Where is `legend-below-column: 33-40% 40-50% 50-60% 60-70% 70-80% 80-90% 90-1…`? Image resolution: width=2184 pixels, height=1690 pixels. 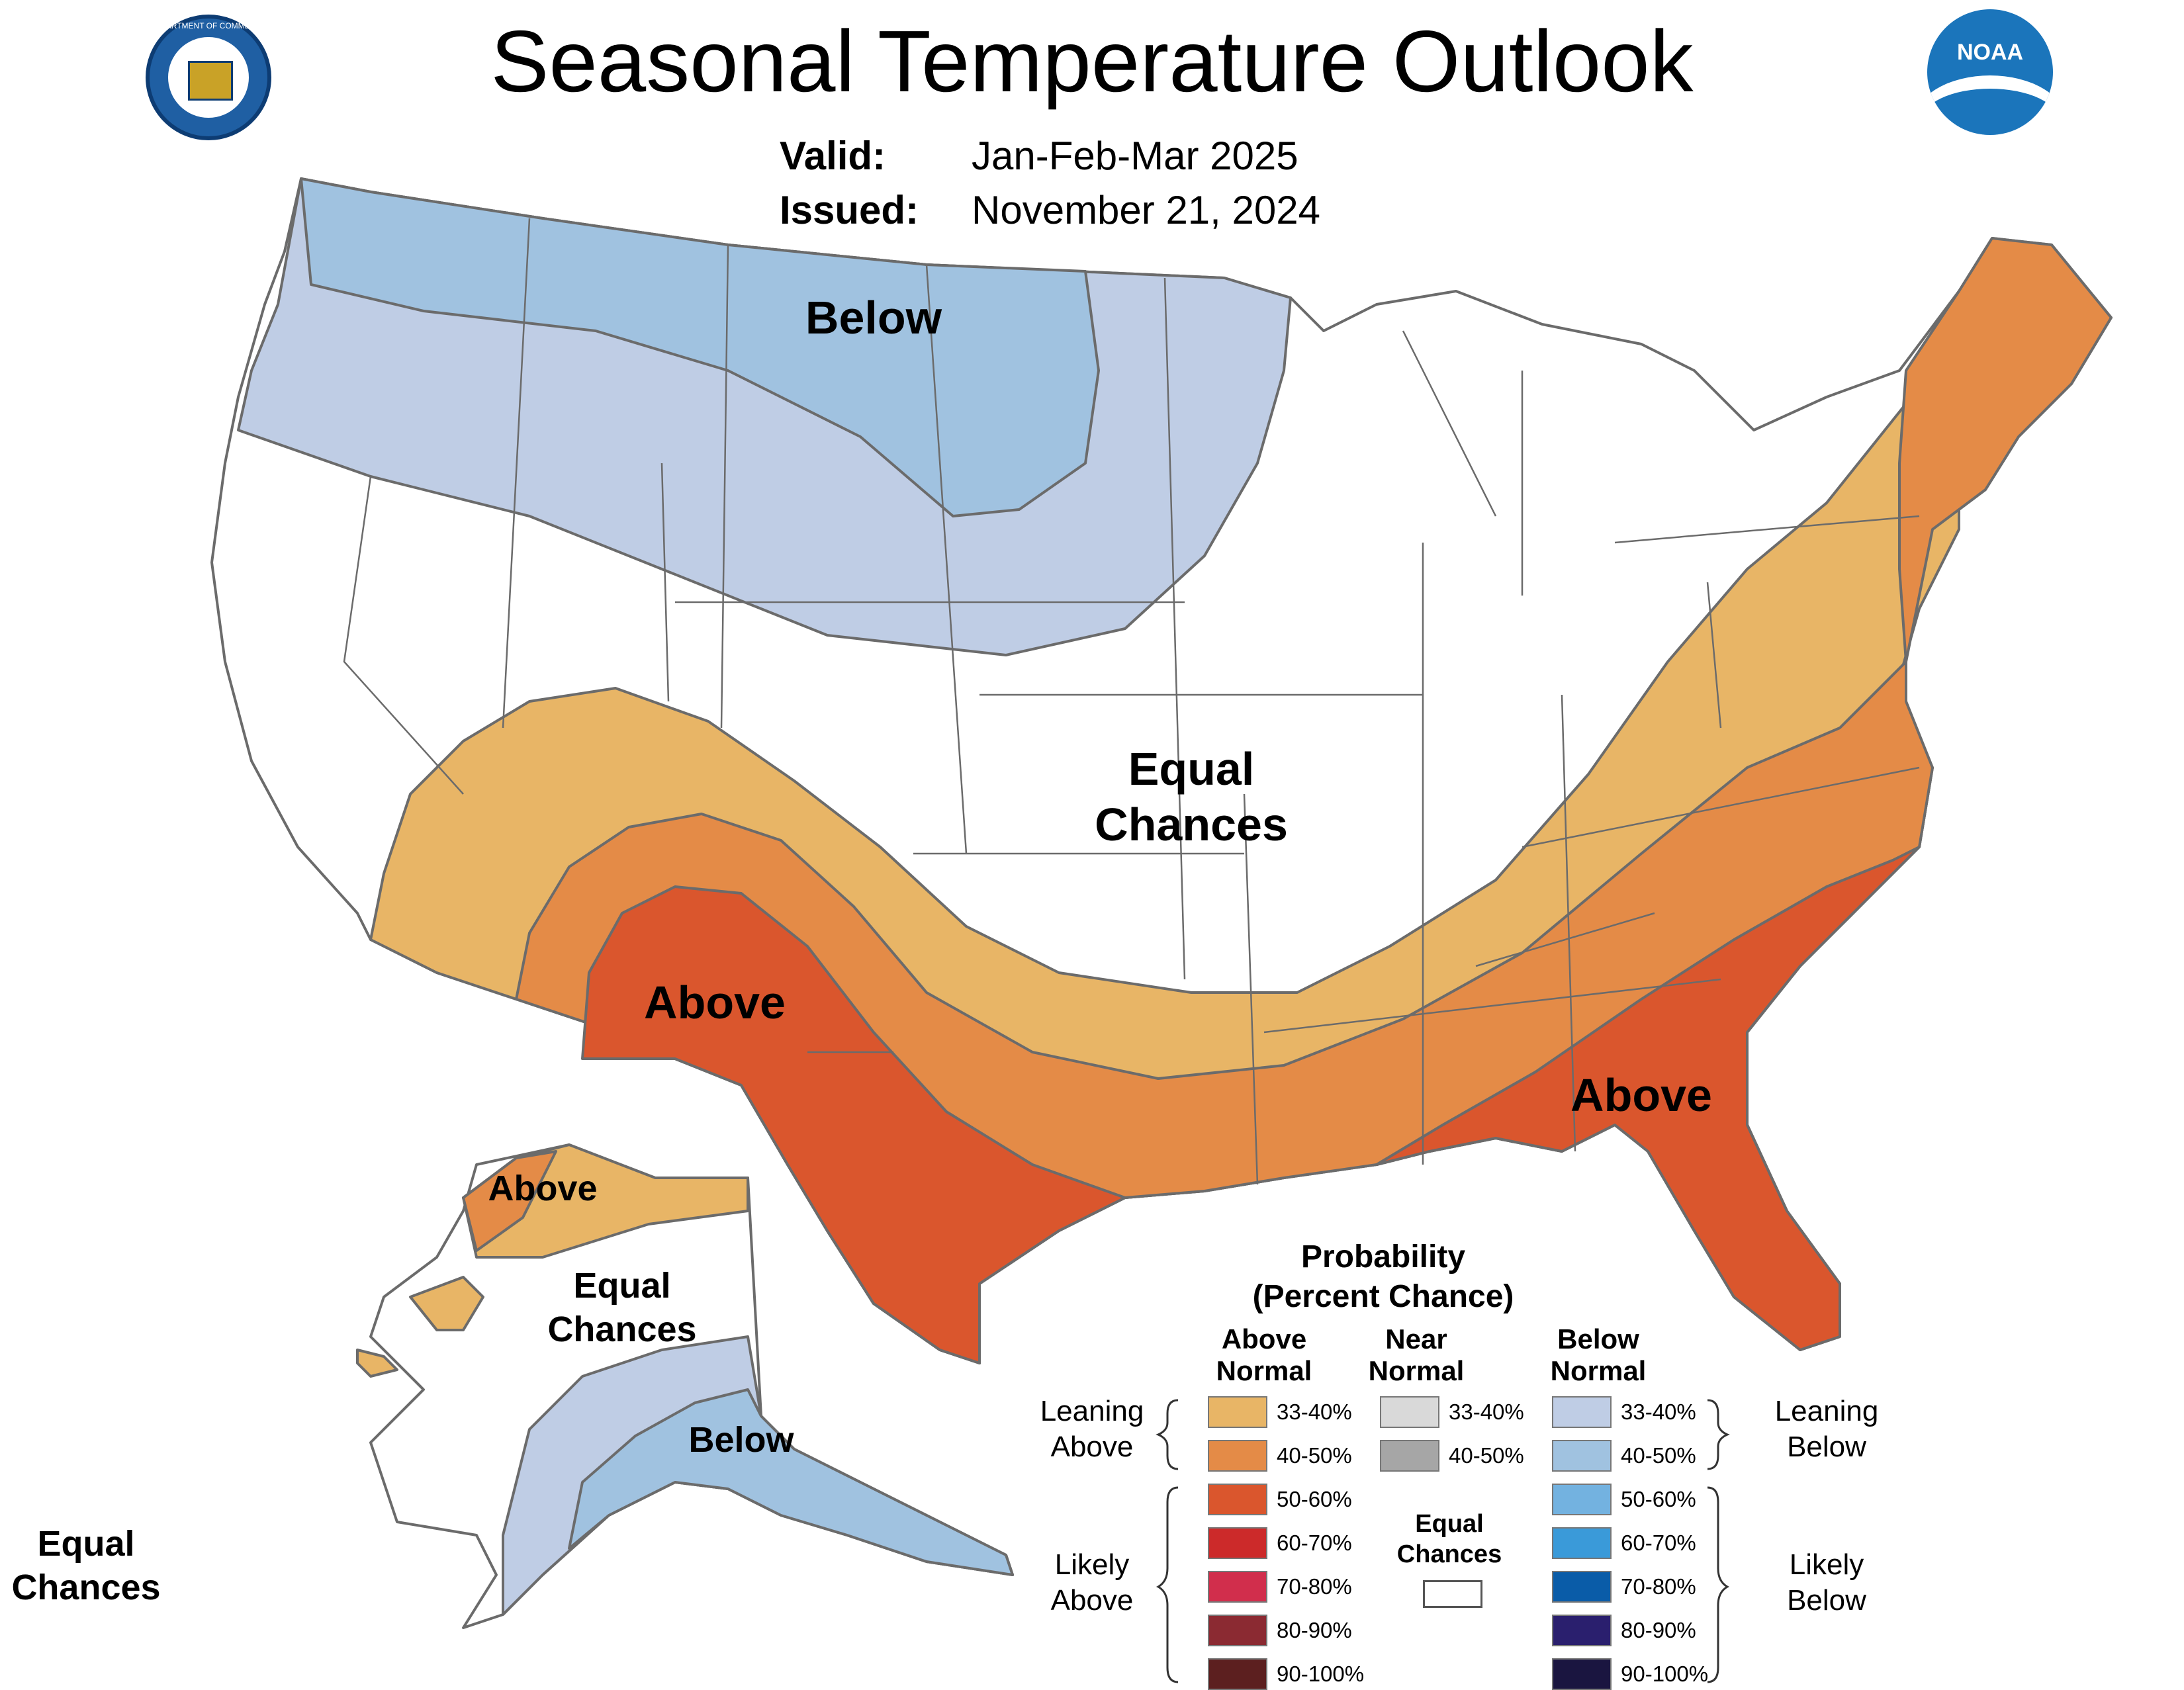 legend-below-column: 33-40% 40-50% 50-60% 60-70% 70-80% 80-90% 90-1… is located at coordinates (1632, 1543).